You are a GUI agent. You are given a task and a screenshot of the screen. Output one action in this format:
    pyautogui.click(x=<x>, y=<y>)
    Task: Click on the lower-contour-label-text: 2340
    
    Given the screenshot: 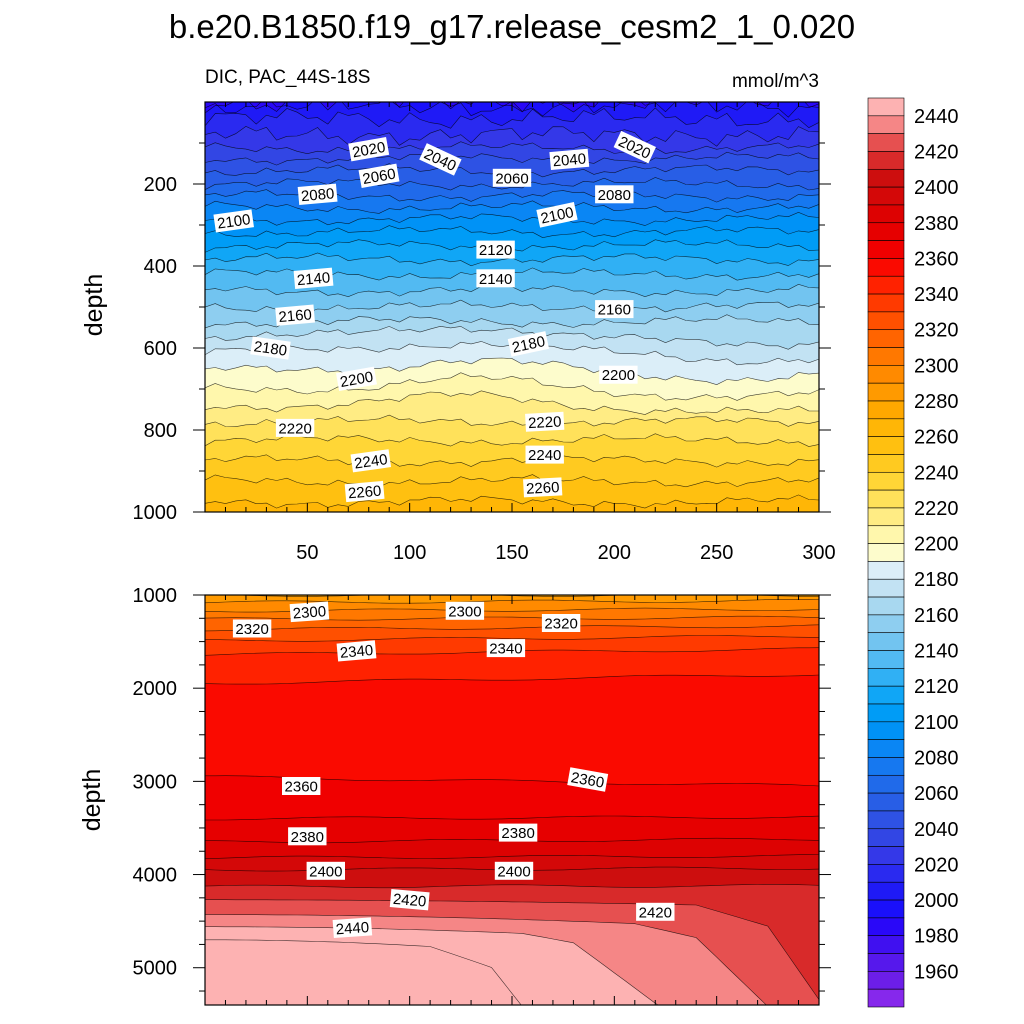 What is the action you would take?
    pyautogui.click(x=505, y=649)
    